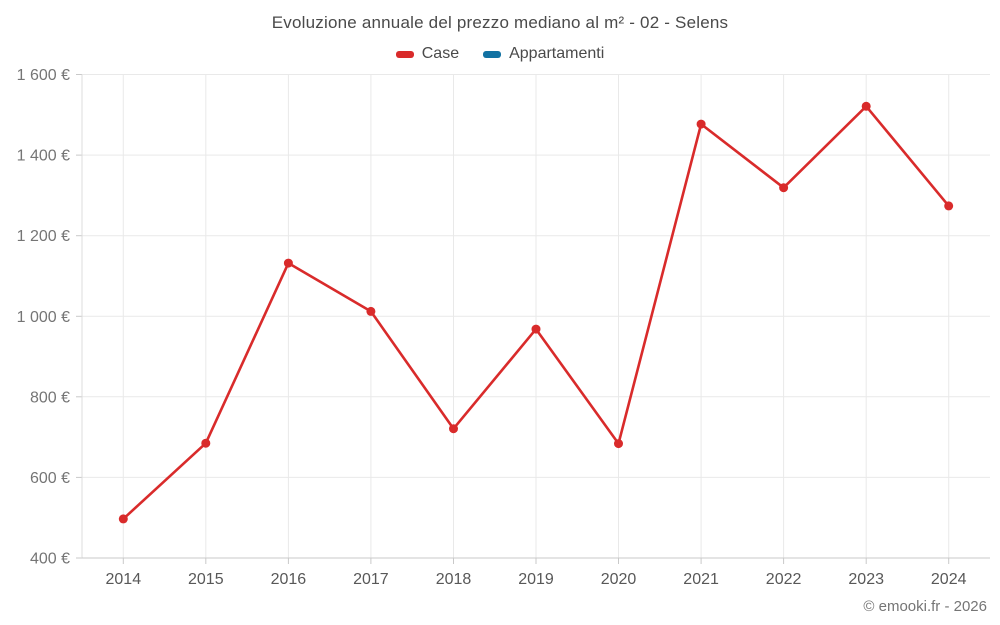 This screenshot has width=1000, height=625. I want to click on x-tick-label: 2018, so click(454, 579).